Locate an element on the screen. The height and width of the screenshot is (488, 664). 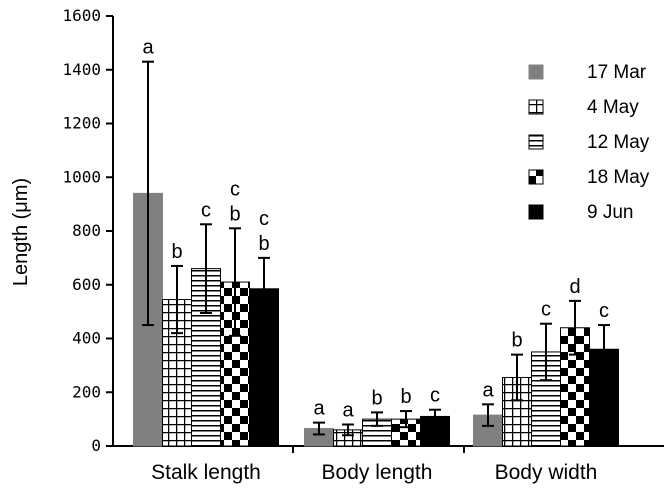
legend-label: 18 May is located at coordinates (618, 177).